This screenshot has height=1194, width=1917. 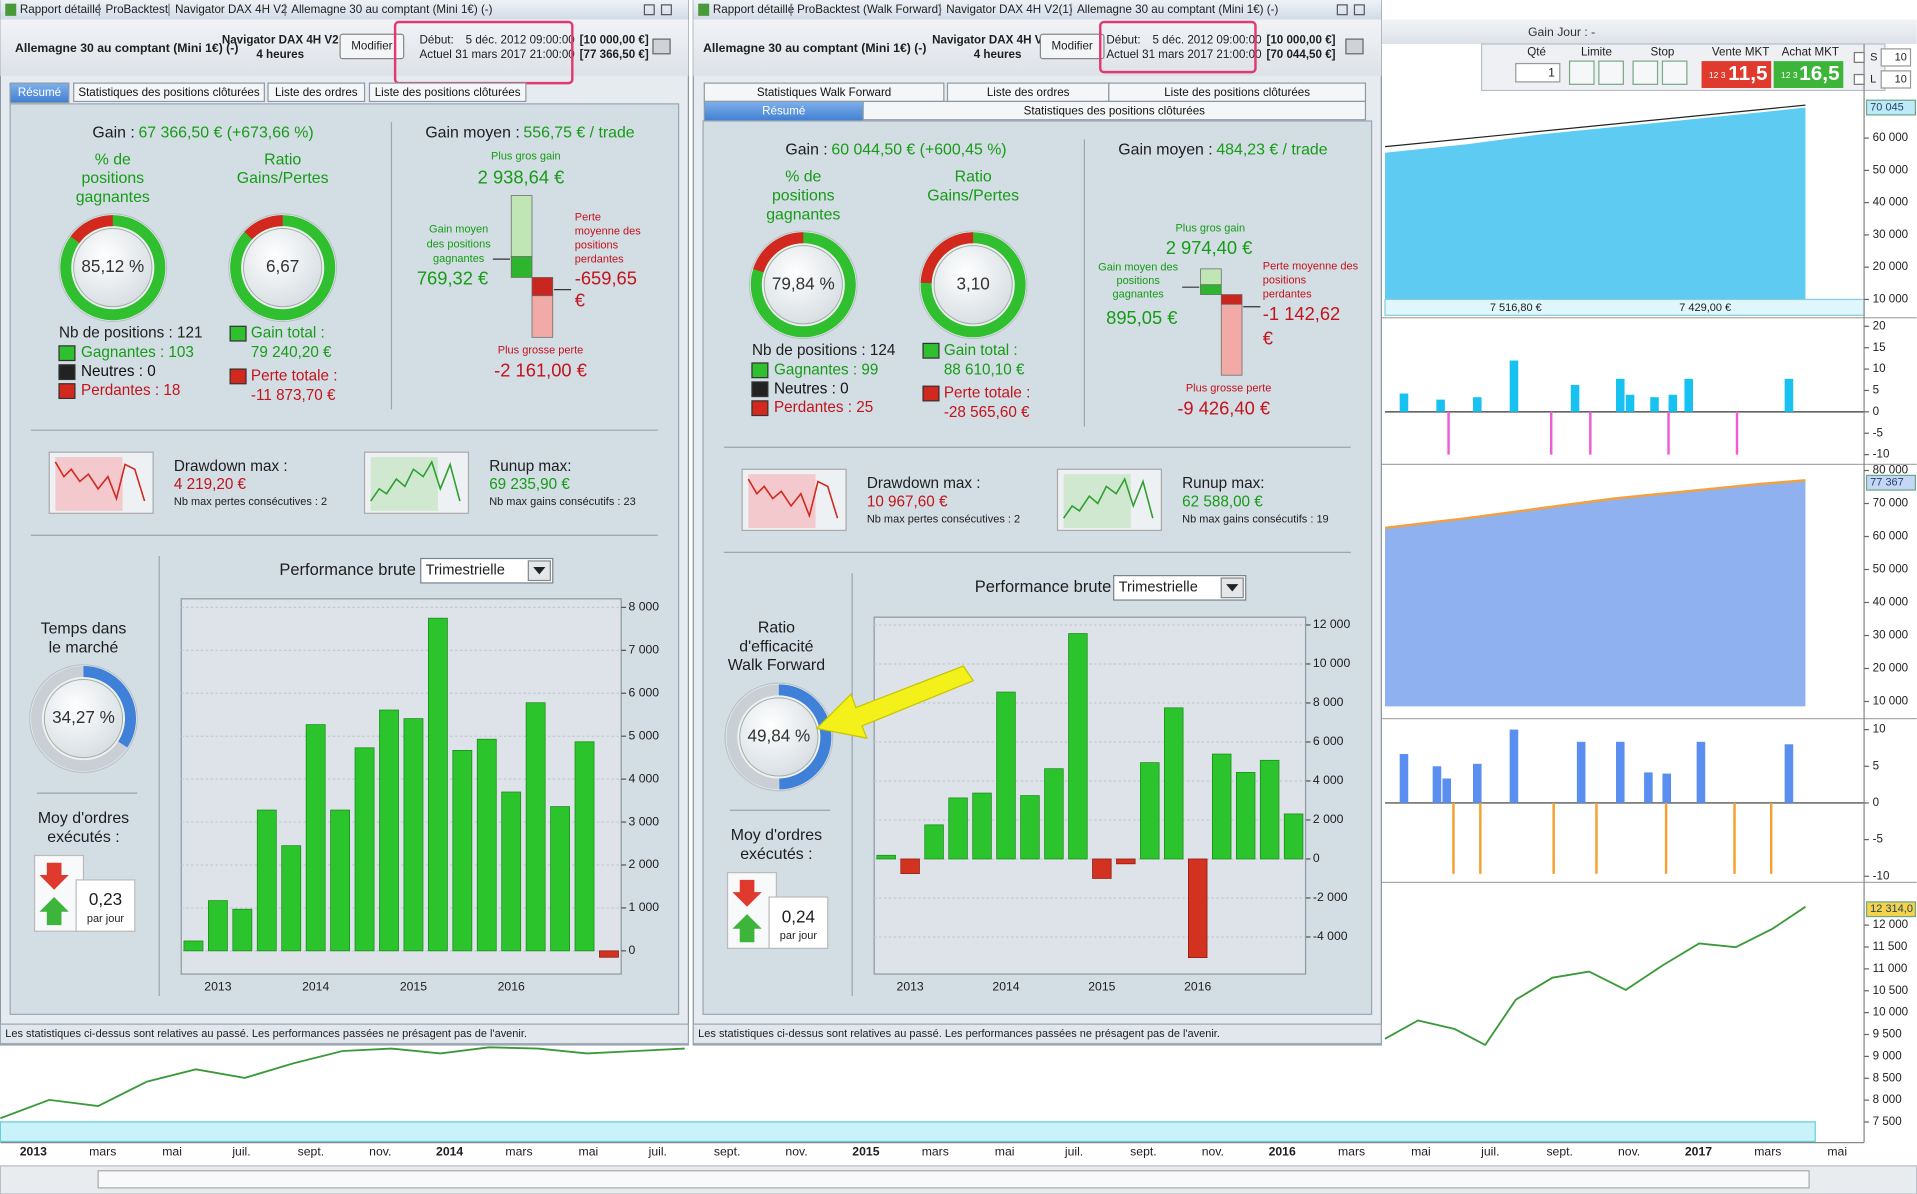 What do you see at coordinates (231, 9) in the screenshot?
I see `window-tab: Navigator DAX 4H V2` at bounding box center [231, 9].